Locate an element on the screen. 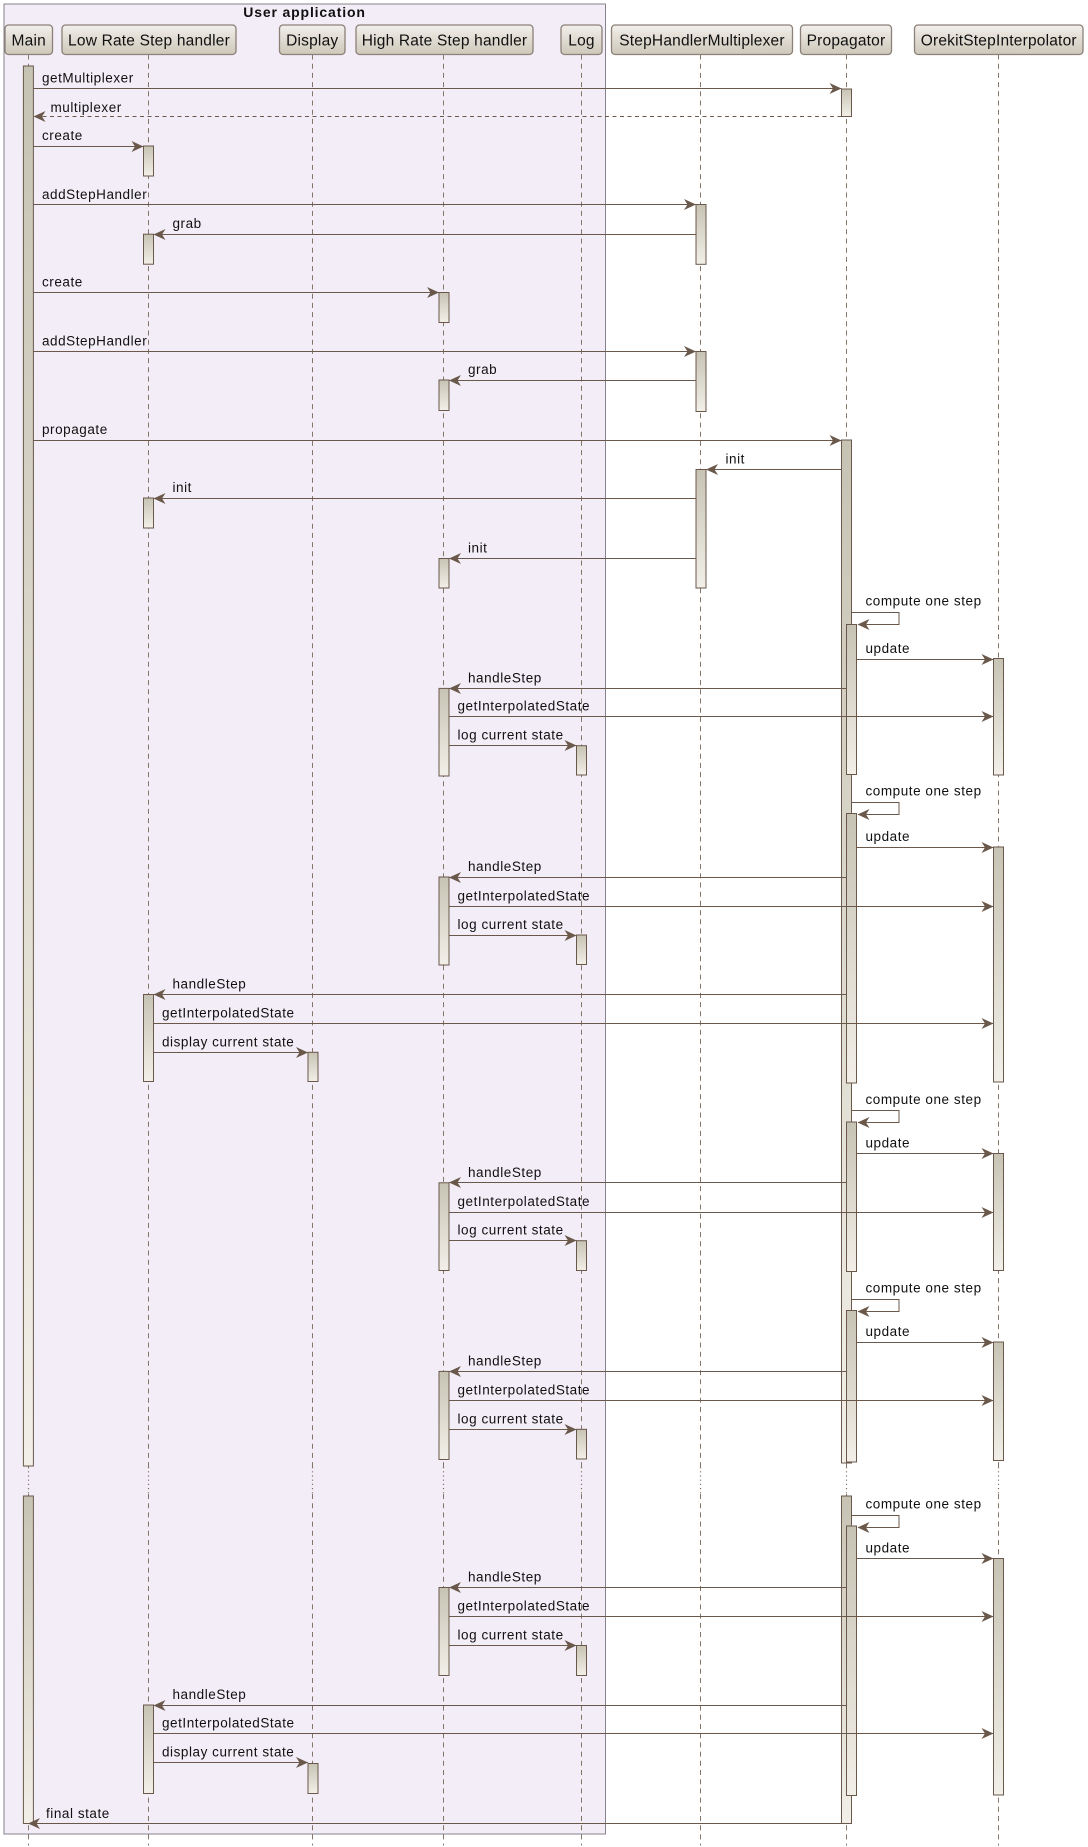 This screenshot has height=1847, width=1088. svg-text: StepHandlerMultiplexer is located at coordinates (702, 40).